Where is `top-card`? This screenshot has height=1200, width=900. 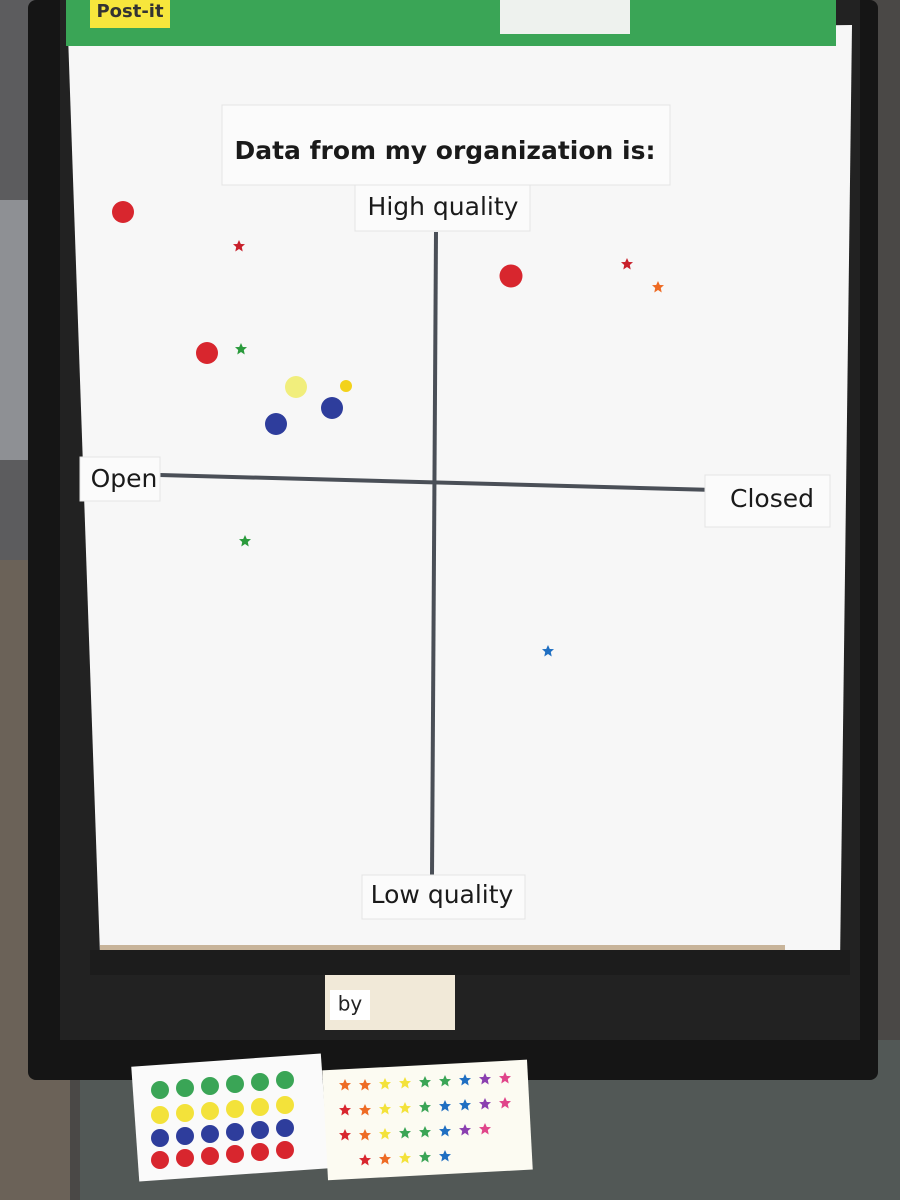 top-card is located at coordinates (442, 208).